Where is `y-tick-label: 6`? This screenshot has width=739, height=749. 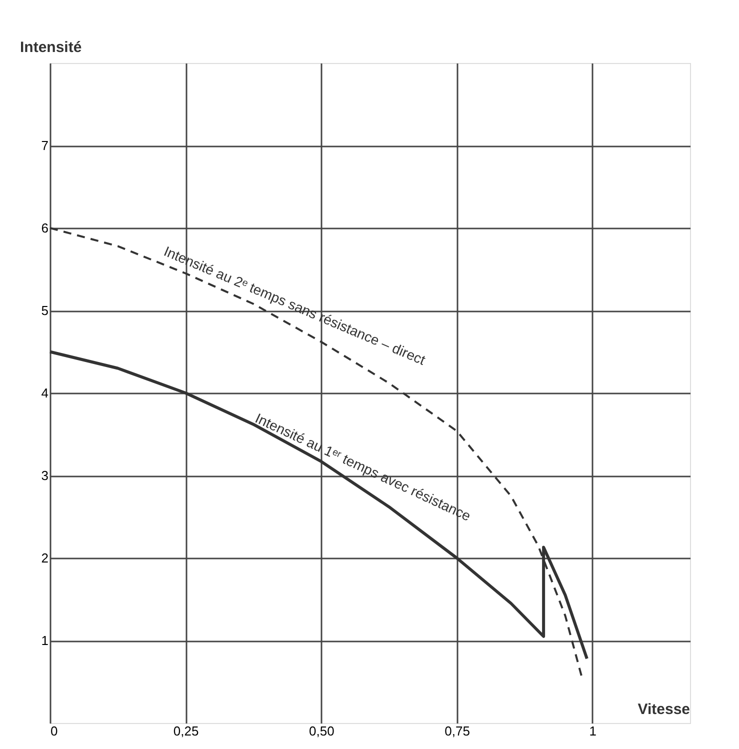
y-tick-label: 6 is located at coordinates (44, 228).